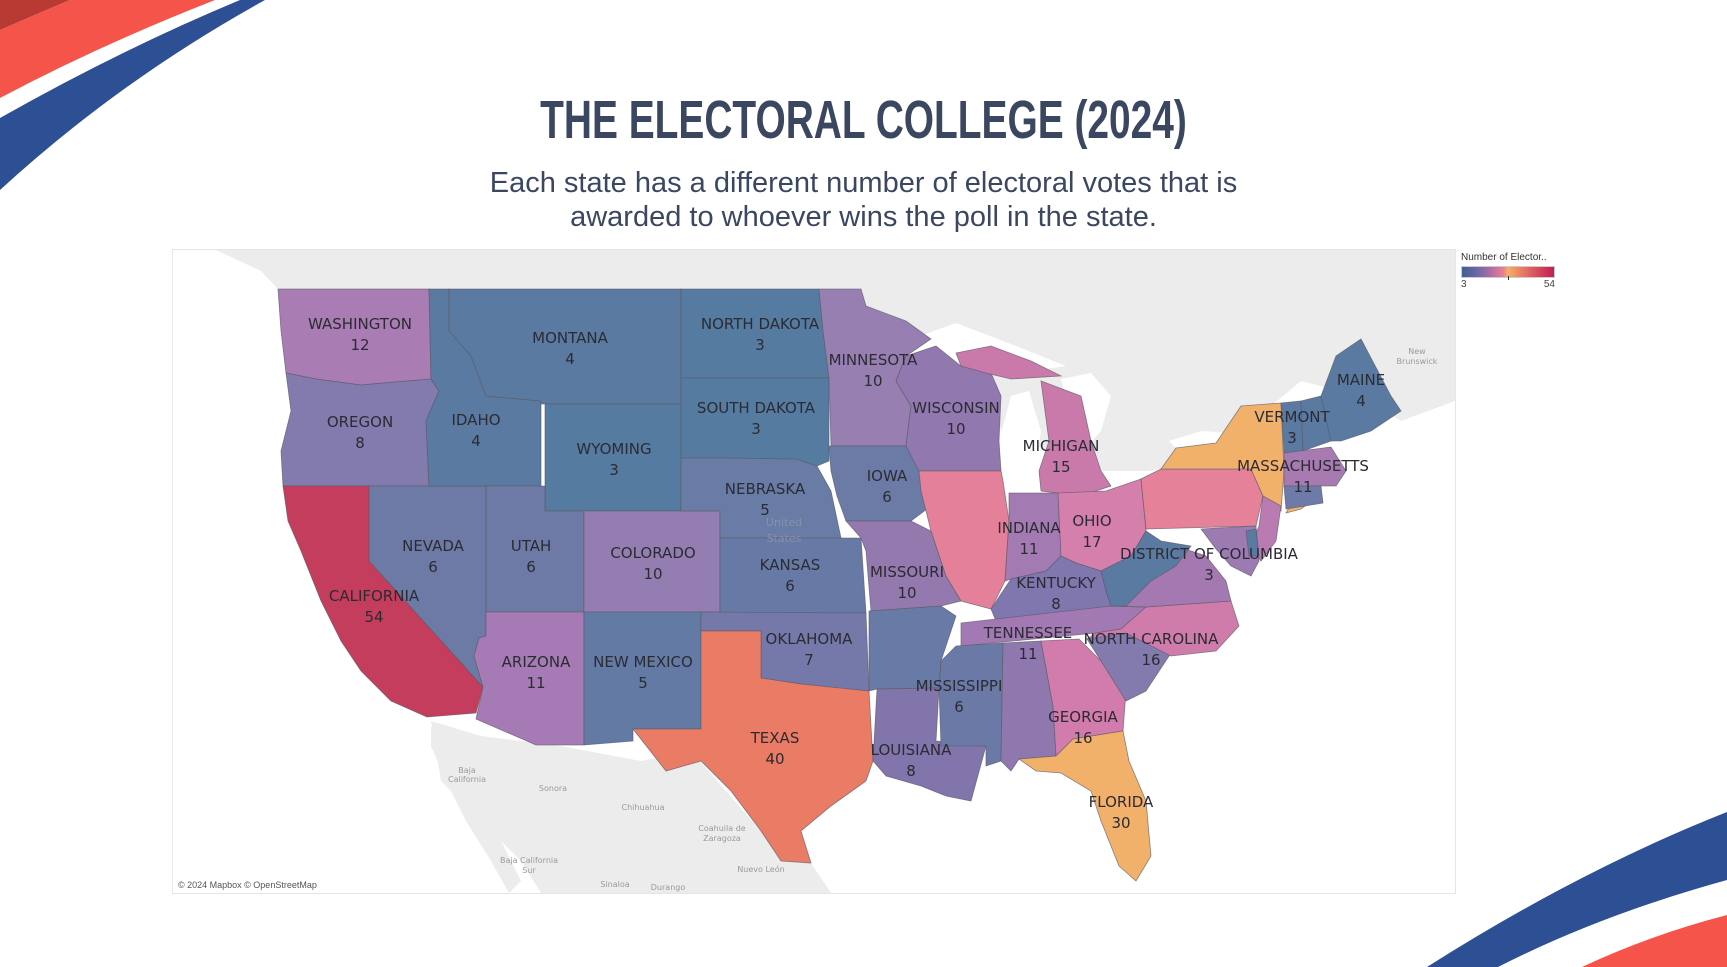 This screenshot has width=1727, height=967. Describe the element at coordinates (614, 884) in the screenshot. I see `bg-label-sinaloa: Sinaloa` at that location.